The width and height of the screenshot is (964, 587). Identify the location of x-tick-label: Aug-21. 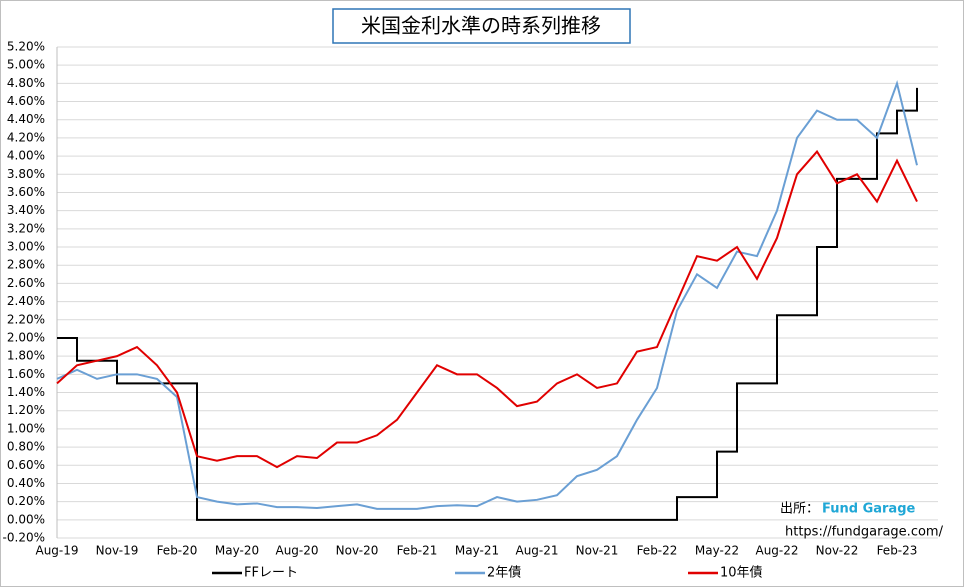
(536, 551).